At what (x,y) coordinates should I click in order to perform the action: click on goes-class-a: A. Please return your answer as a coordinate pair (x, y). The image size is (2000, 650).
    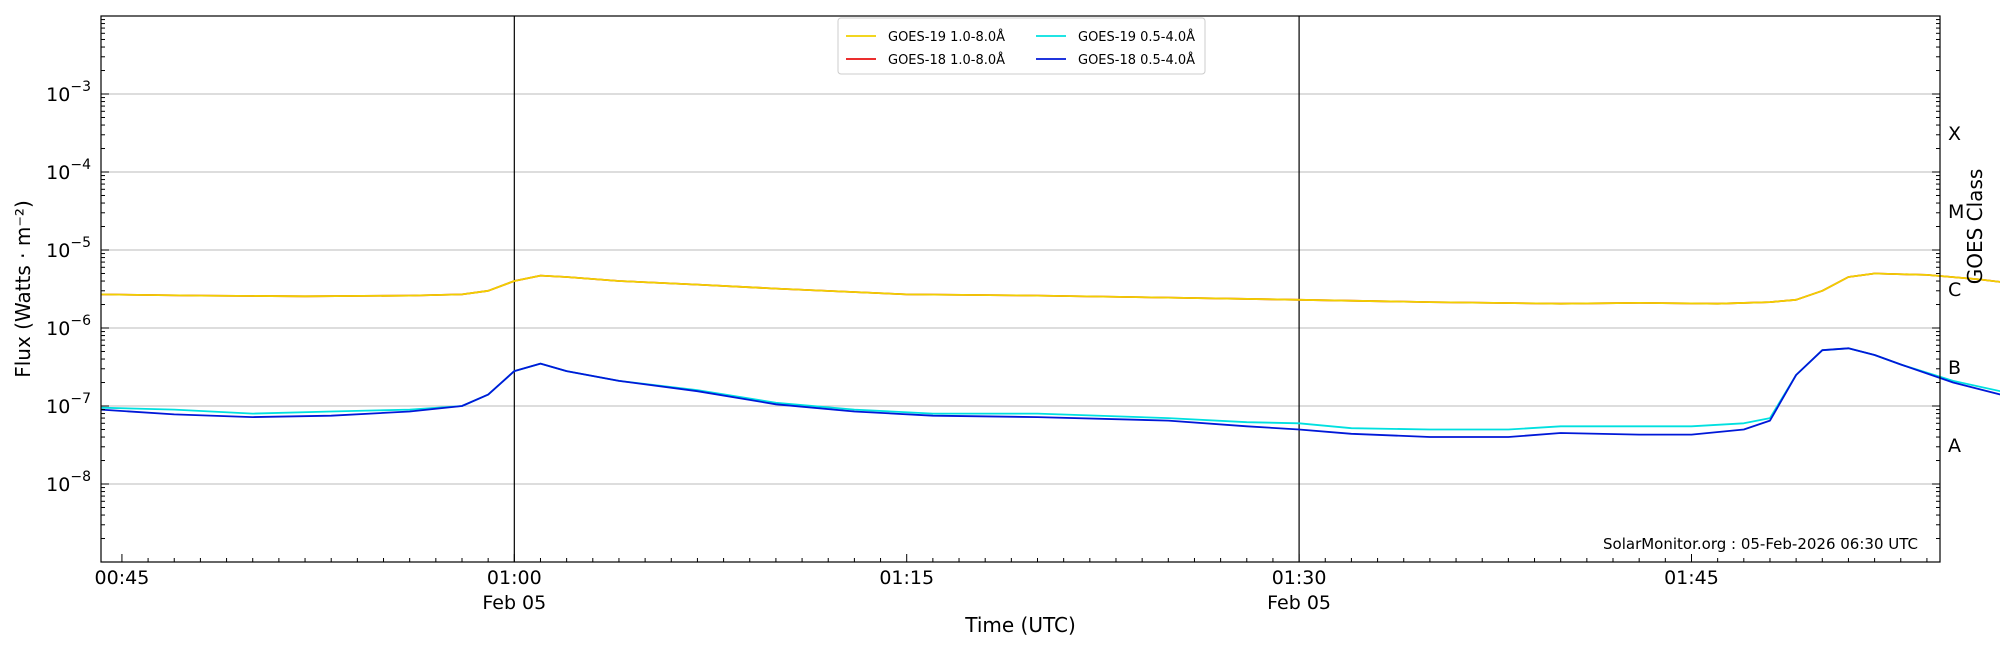
    Looking at the image, I should click on (1954, 446).